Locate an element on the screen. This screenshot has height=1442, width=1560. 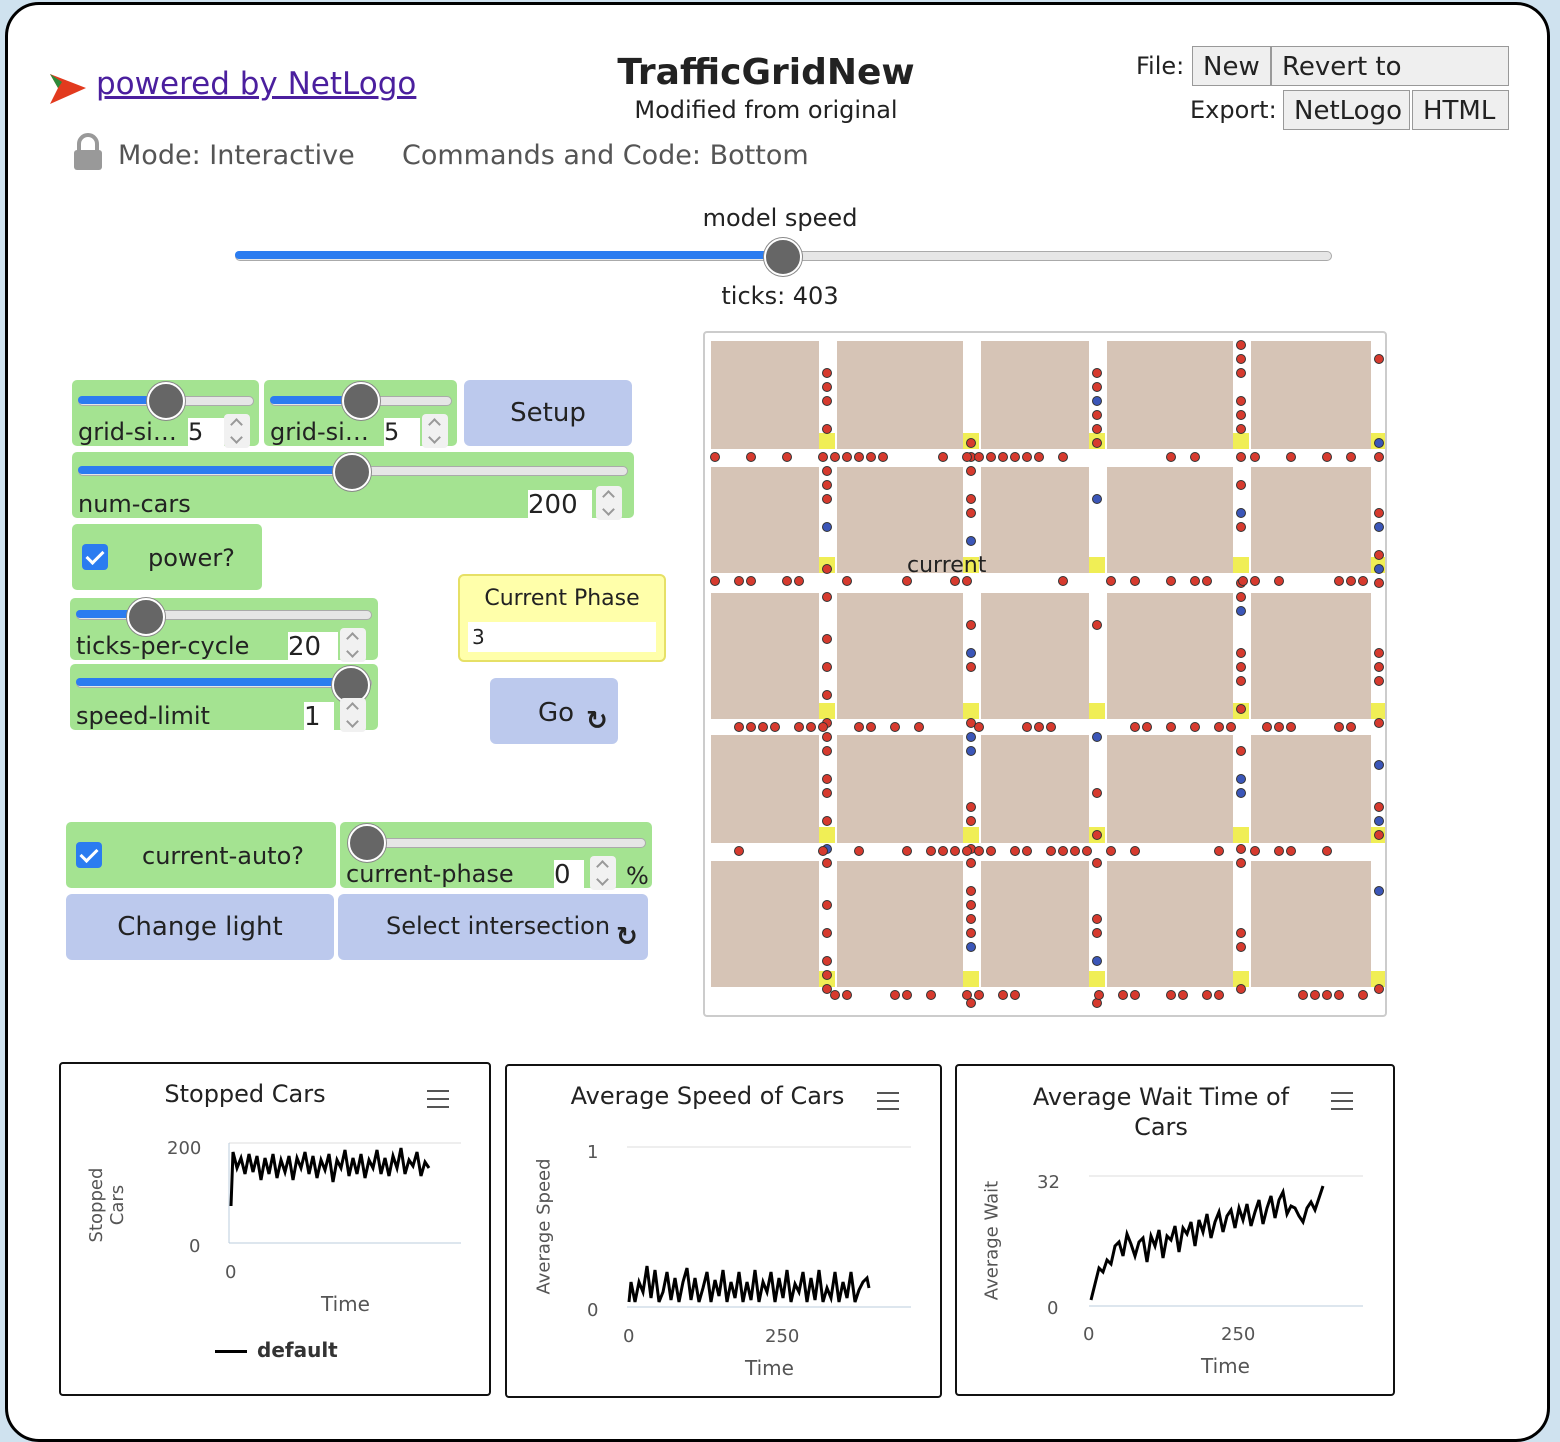
current-auto-checkbox is located at coordinates (89, 855).